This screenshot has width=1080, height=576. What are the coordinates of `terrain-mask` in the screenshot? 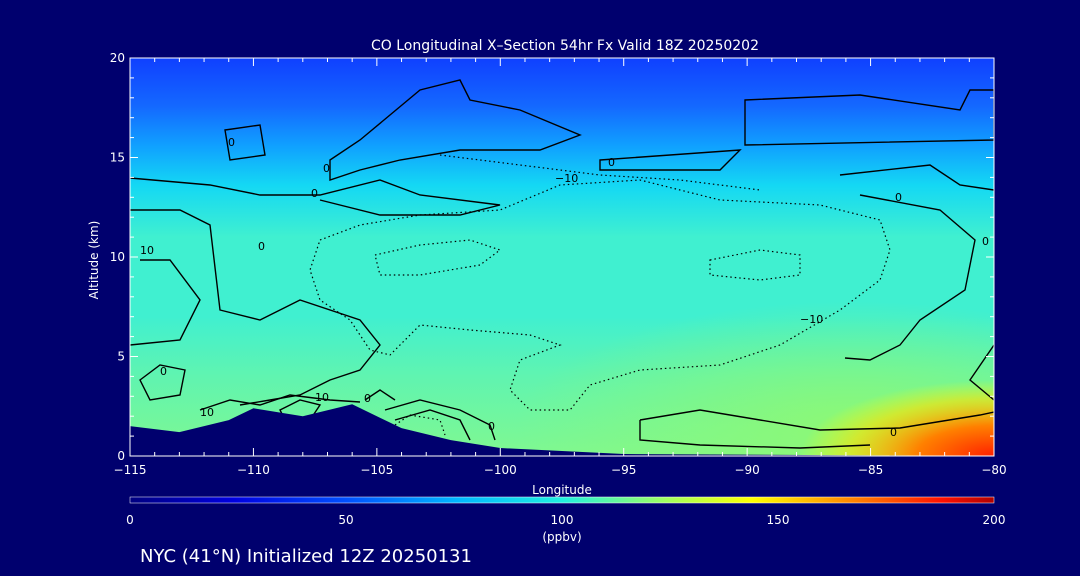 It's located at (562, 430).